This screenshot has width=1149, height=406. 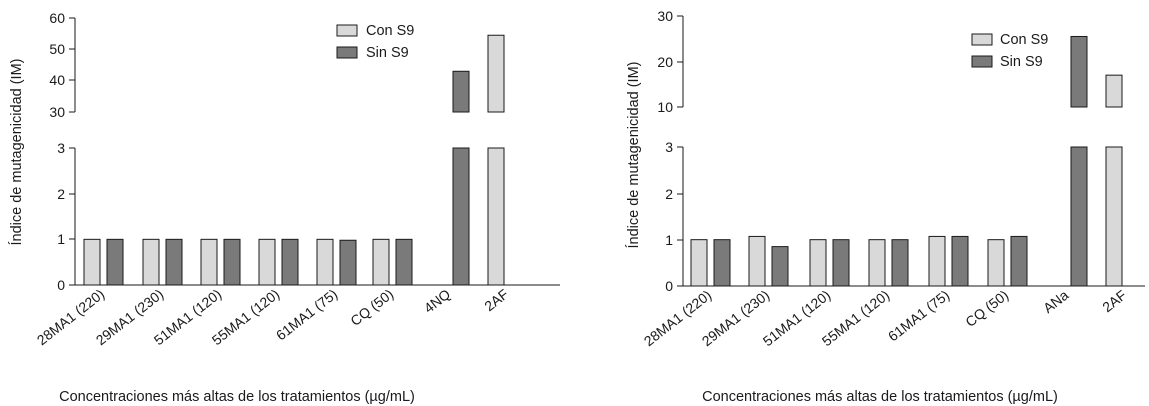 What do you see at coordinates (665, 107) in the screenshot?
I see `y-tick-label: 10` at bounding box center [665, 107].